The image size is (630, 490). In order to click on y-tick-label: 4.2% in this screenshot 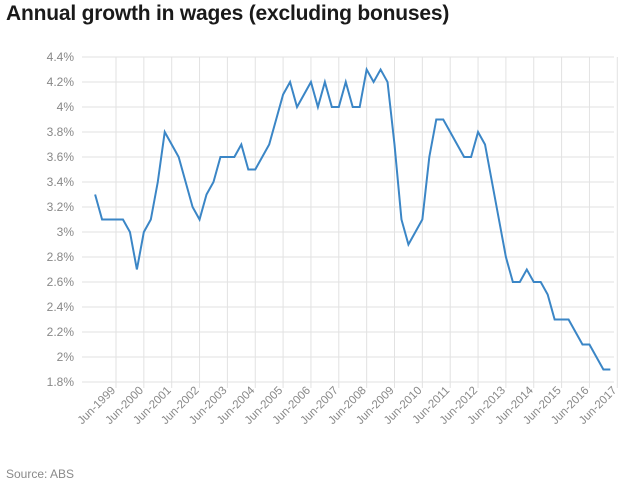, I will do `click(61, 82)`.